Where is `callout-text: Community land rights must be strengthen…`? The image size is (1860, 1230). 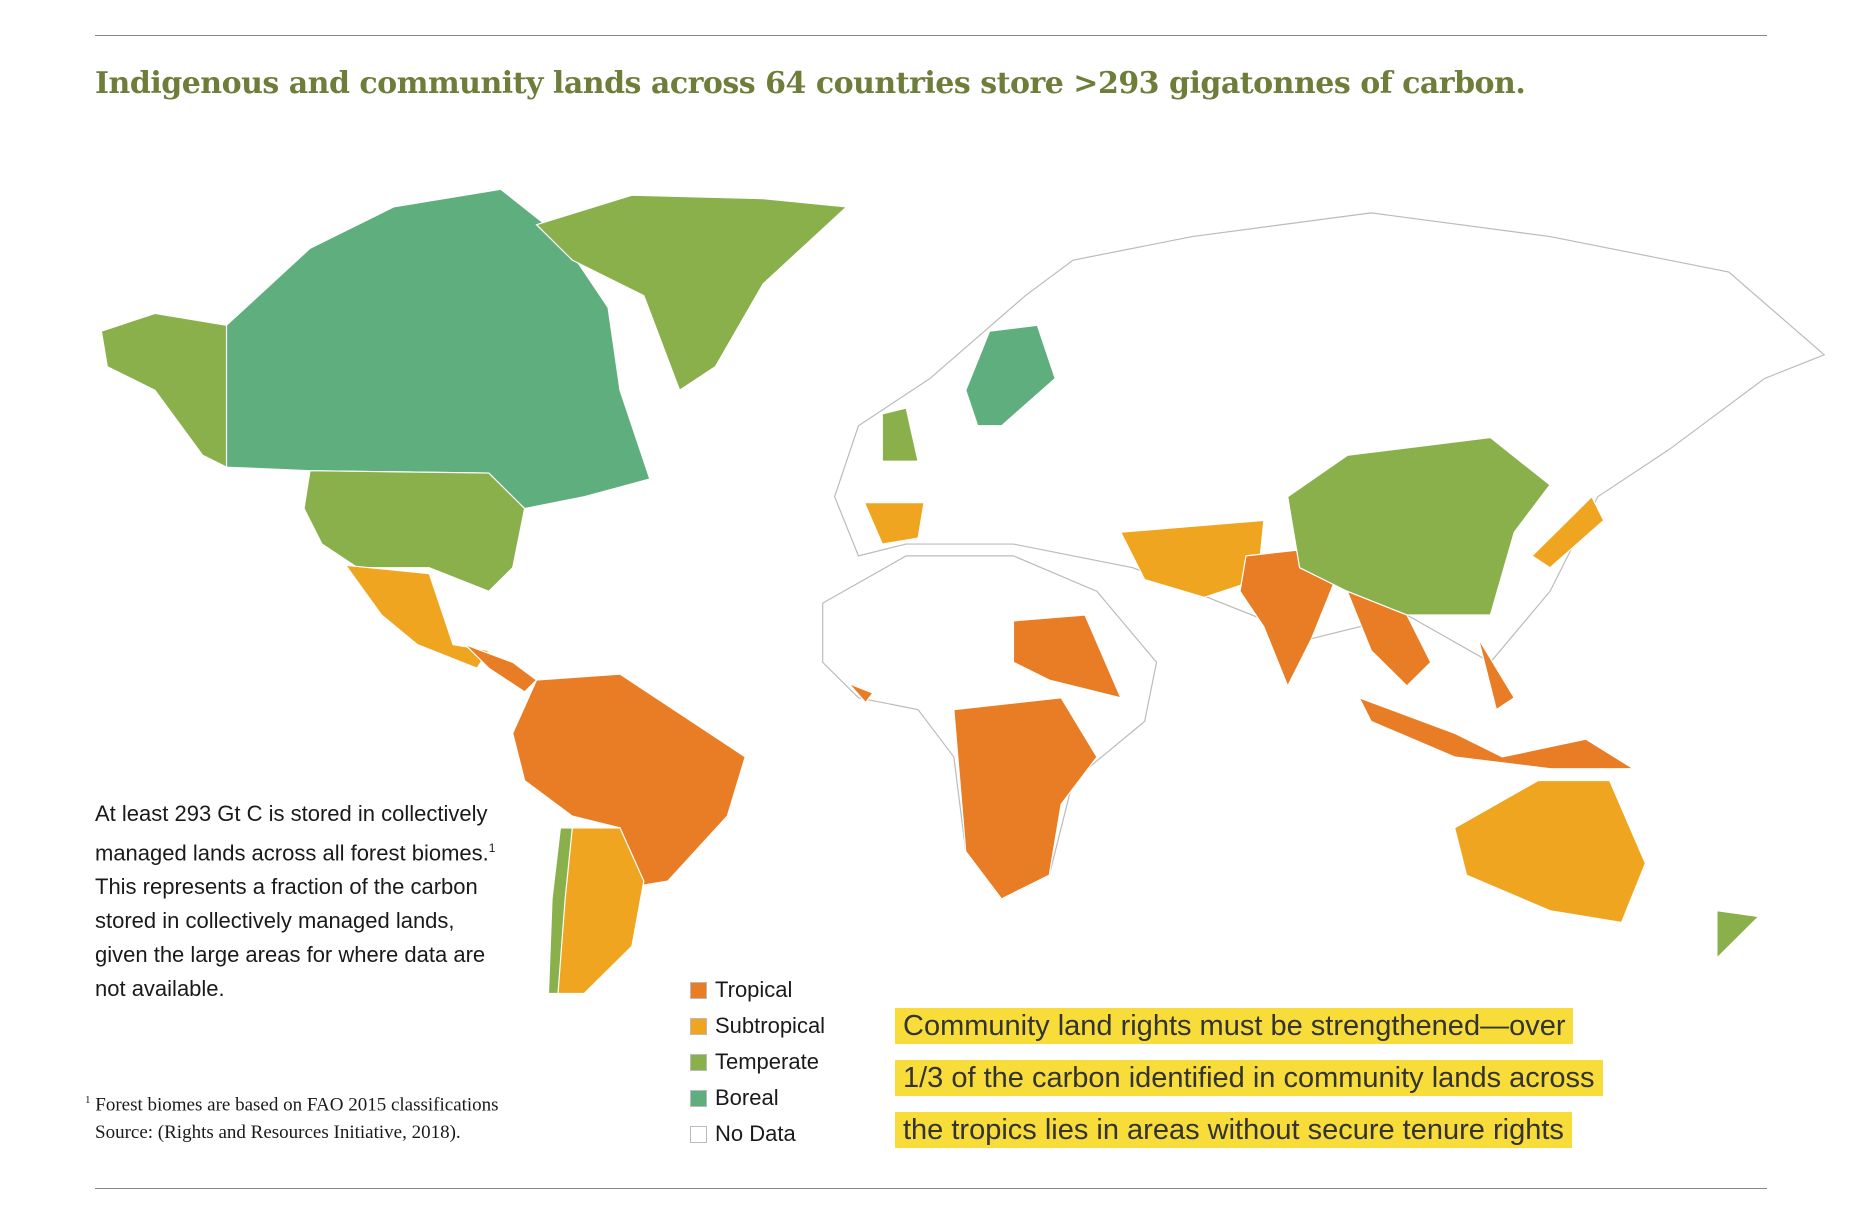 callout-text: Community land rights must be strengthen… is located at coordinates (1234, 1026).